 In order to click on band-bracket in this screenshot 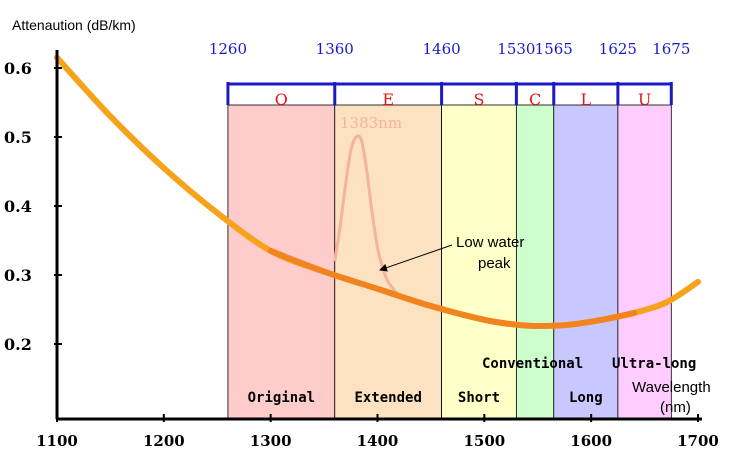, I will do `click(449, 93)`.